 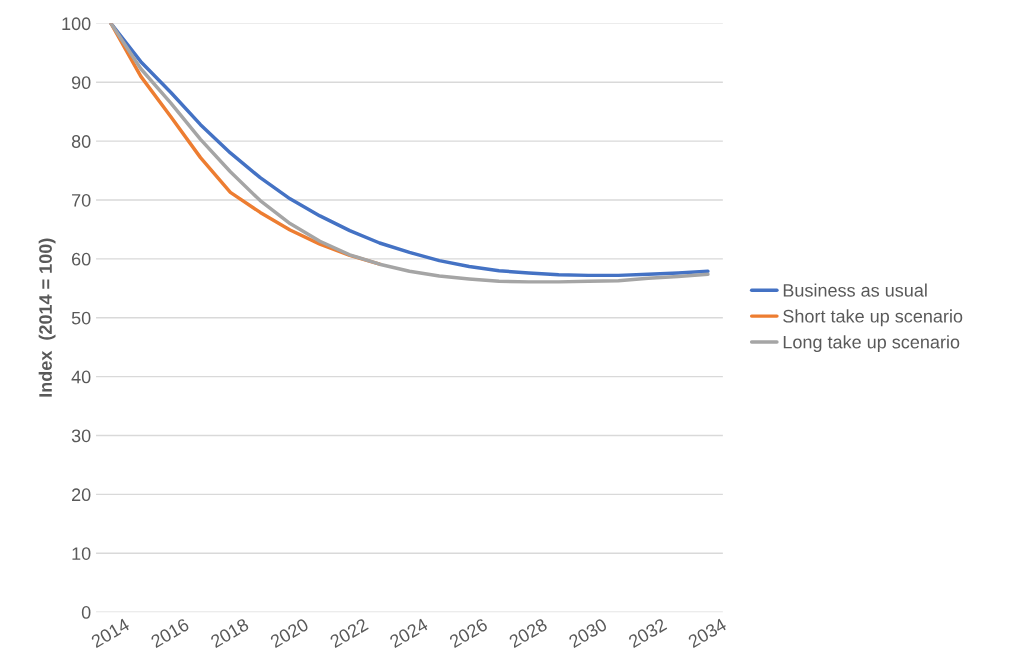 What do you see at coordinates (86, 612) in the screenshot?
I see `y-tick-label: 0` at bounding box center [86, 612].